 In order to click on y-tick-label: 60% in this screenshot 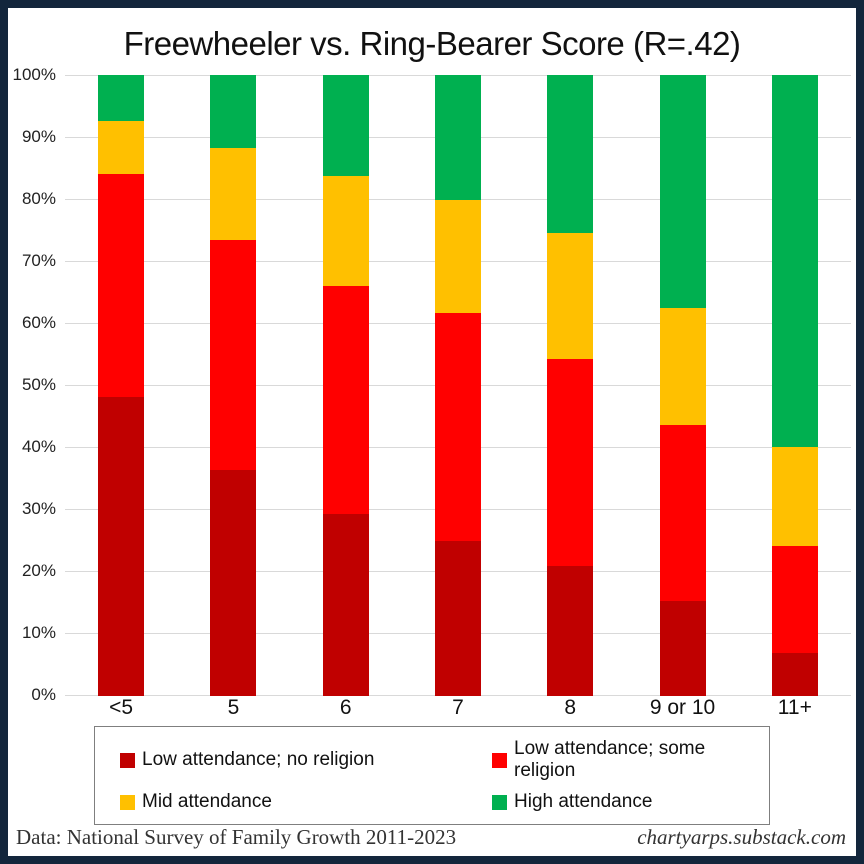, I will do `click(38, 322)`.